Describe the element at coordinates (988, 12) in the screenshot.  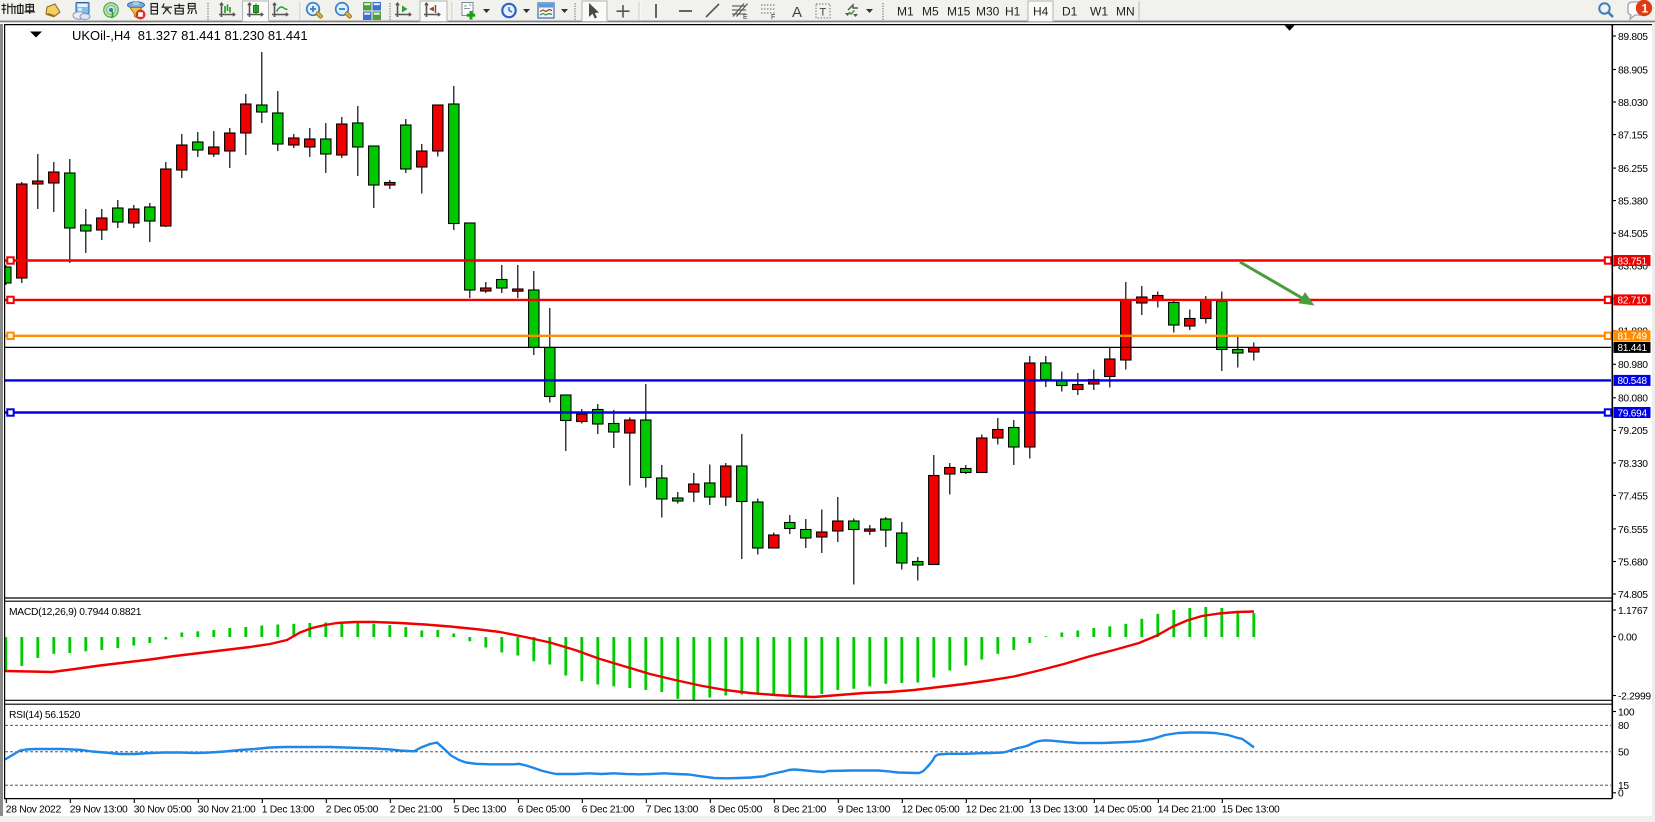
I see `svg-text: M30` at that location.